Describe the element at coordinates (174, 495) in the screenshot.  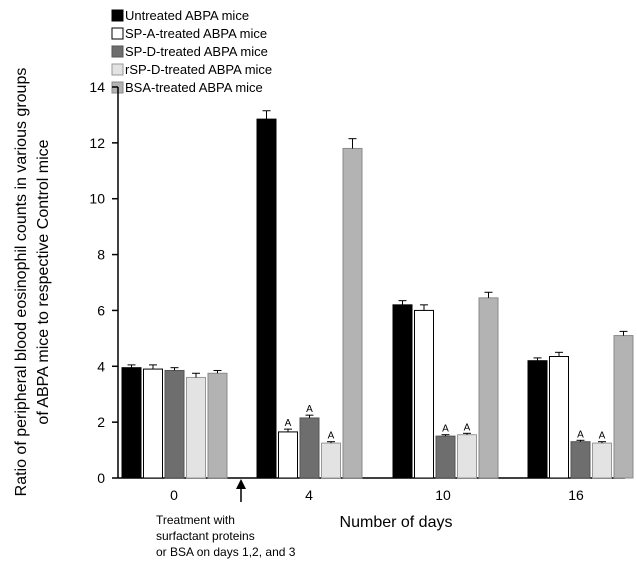
I see `x-tick-label: 0` at that location.